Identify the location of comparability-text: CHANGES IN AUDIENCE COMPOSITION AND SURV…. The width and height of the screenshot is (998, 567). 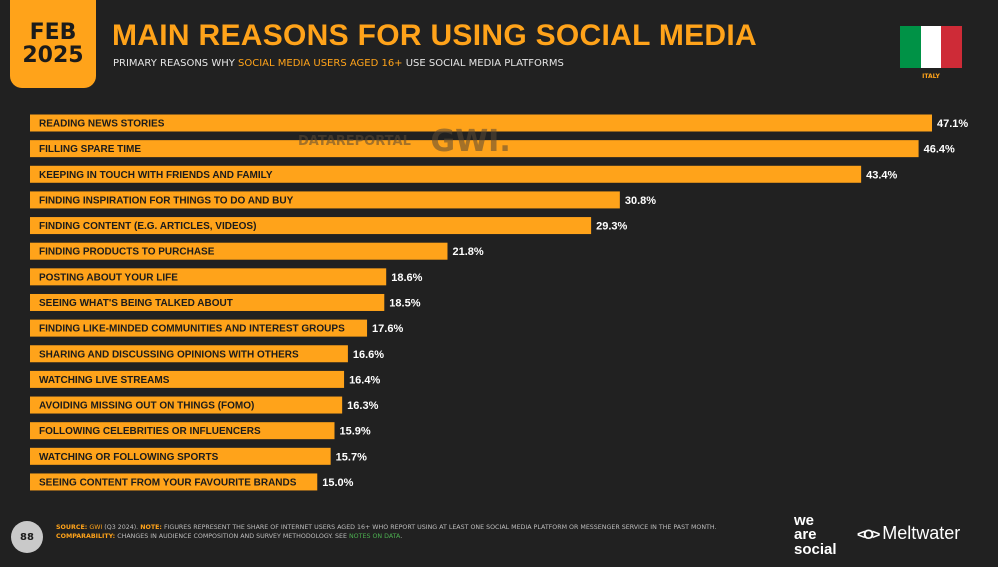
(232, 537).